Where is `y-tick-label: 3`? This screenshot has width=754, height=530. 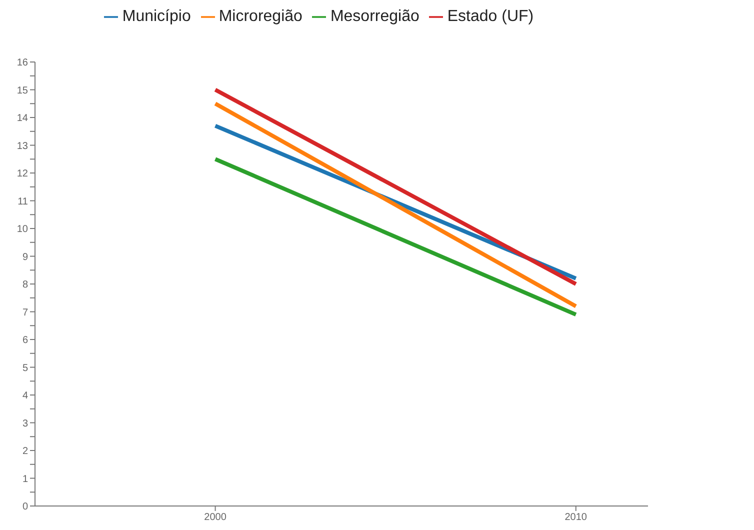 y-tick-label: 3 is located at coordinates (25, 424).